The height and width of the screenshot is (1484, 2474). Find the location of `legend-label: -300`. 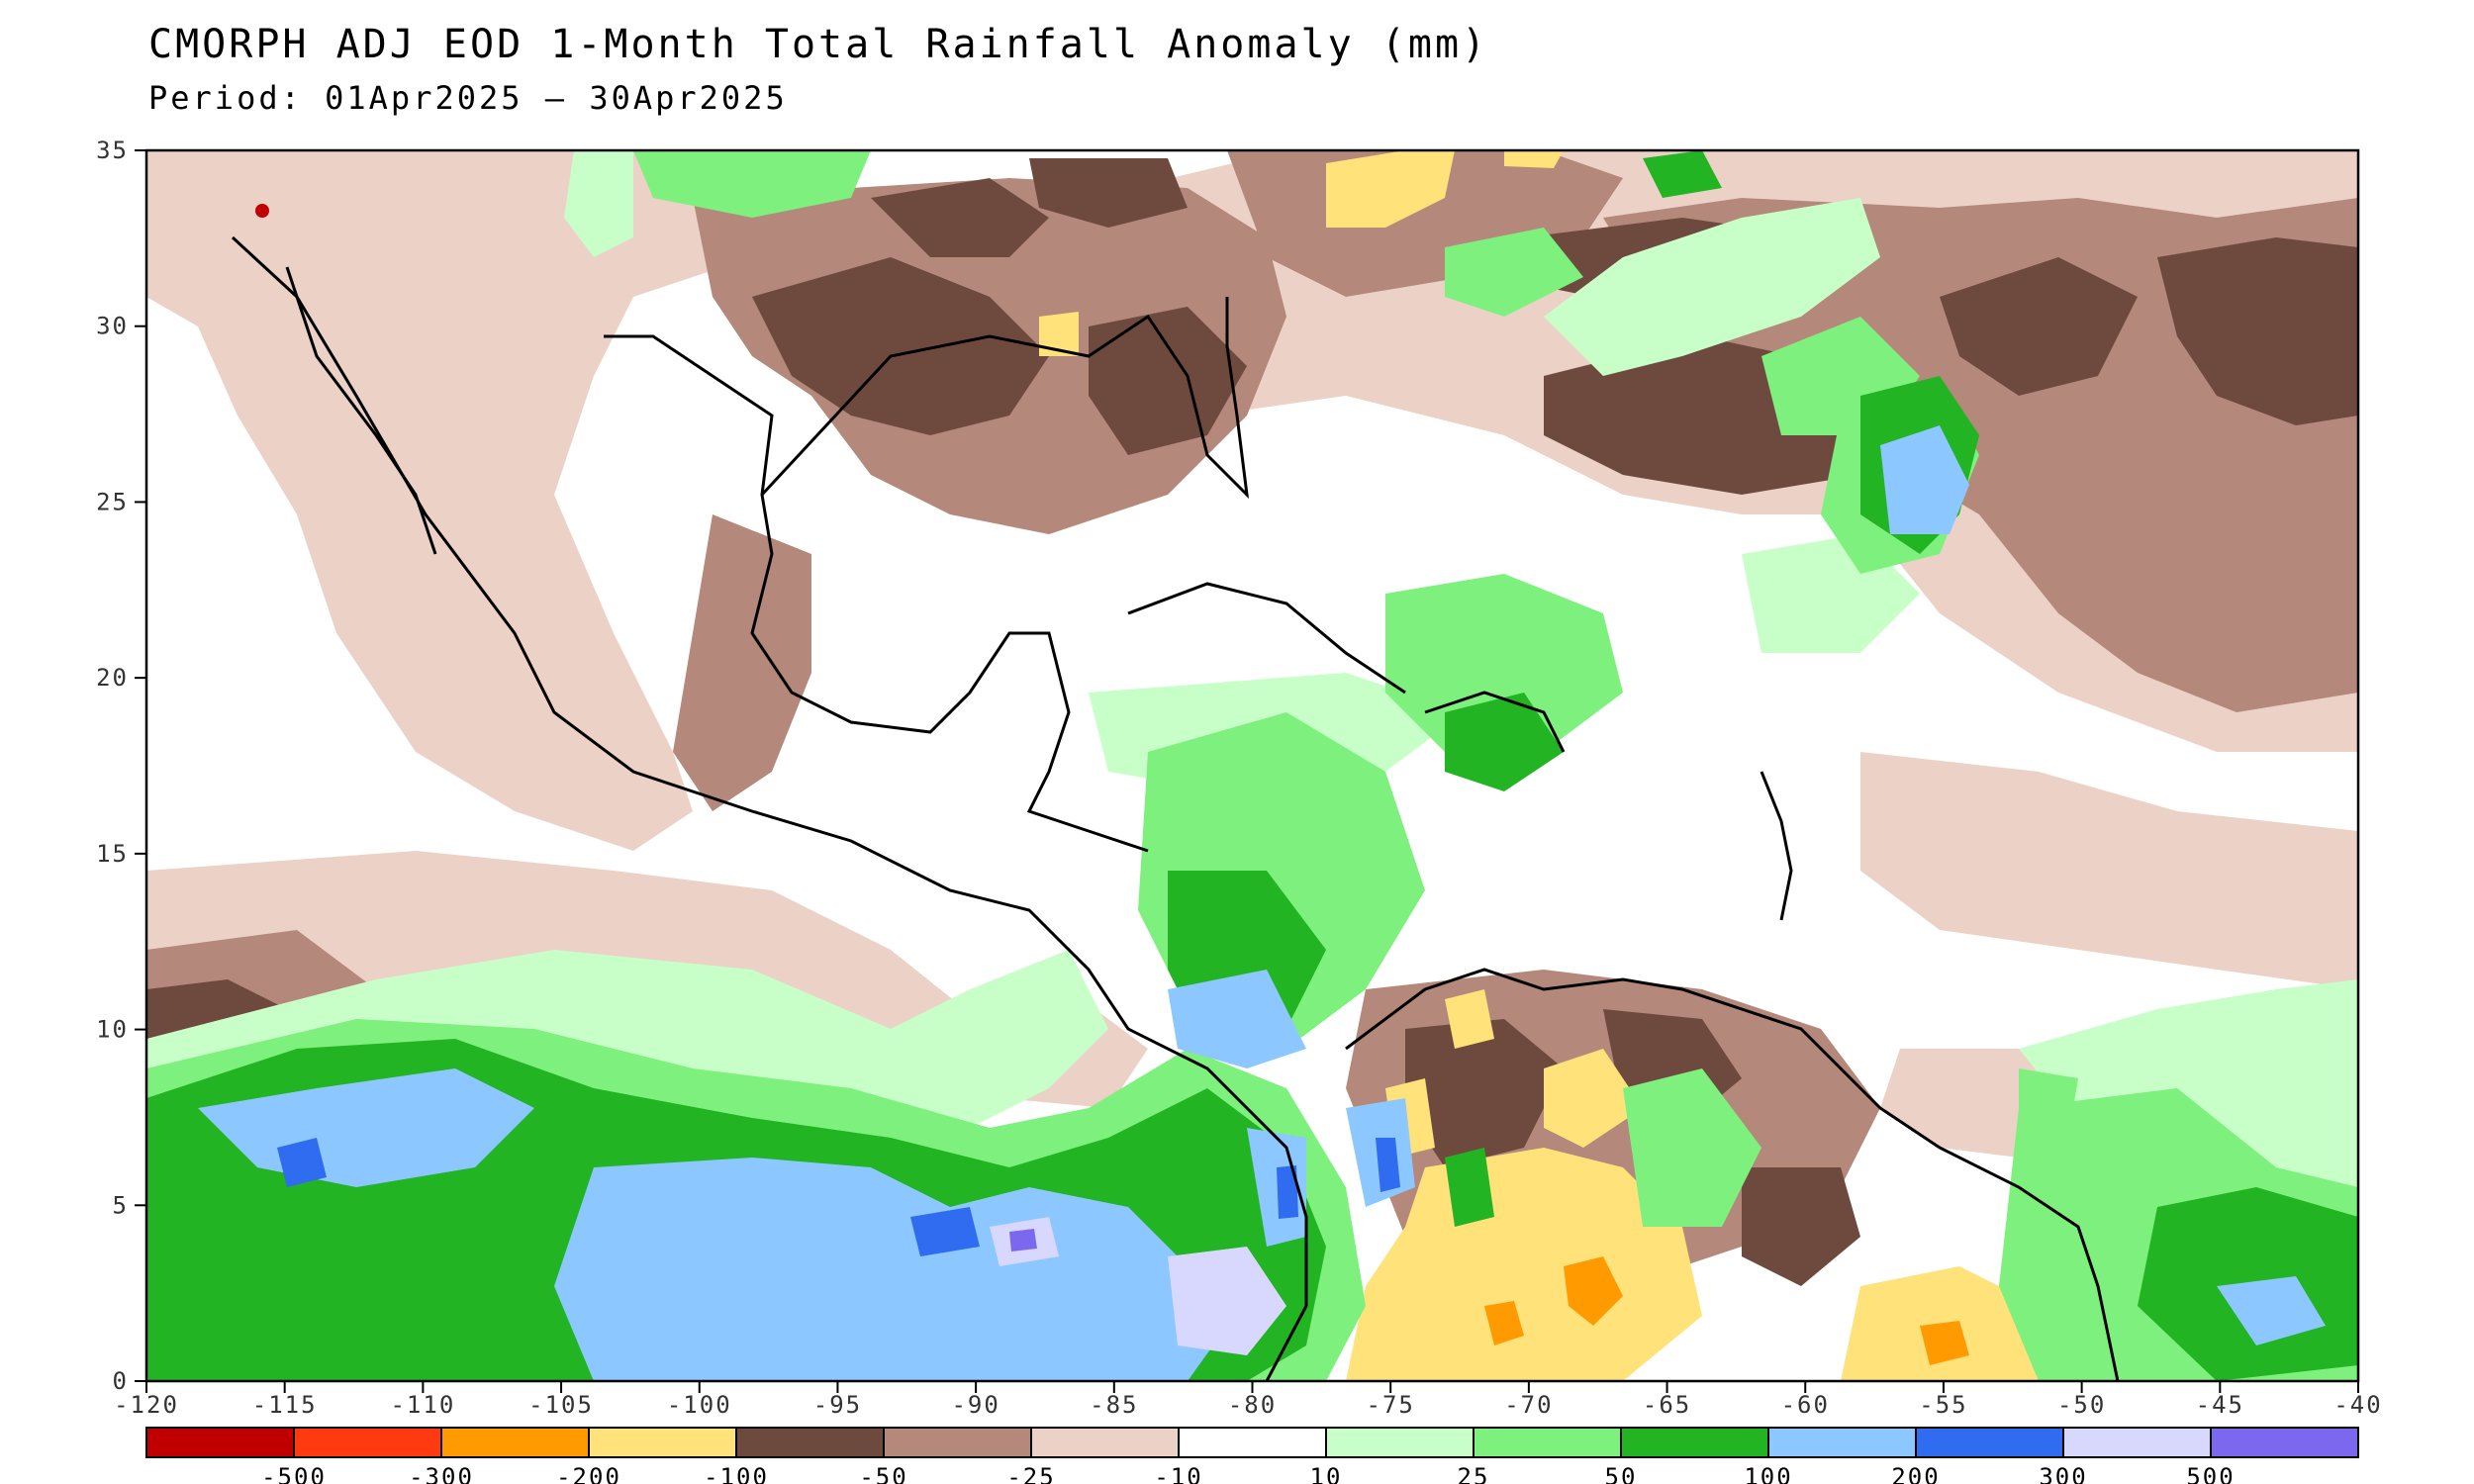

legend-label: -300 is located at coordinates (442, 1473).